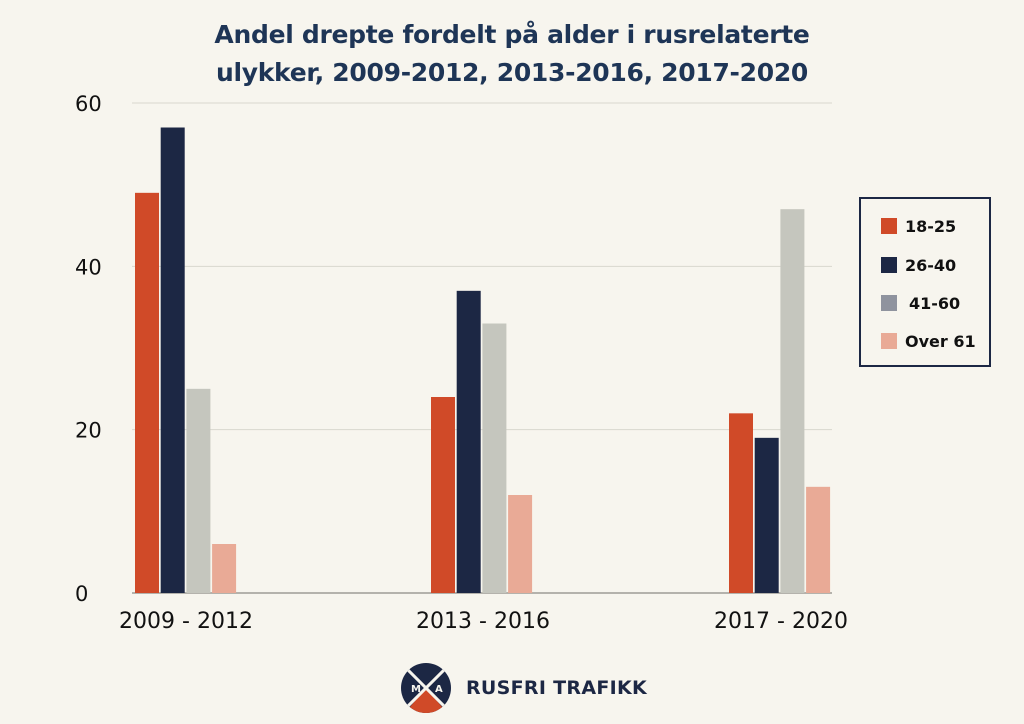 This screenshot has width=1024, height=724. What do you see at coordinates (940, 341) in the screenshot?
I see `legend-label-over-61: Over 61` at bounding box center [940, 341].